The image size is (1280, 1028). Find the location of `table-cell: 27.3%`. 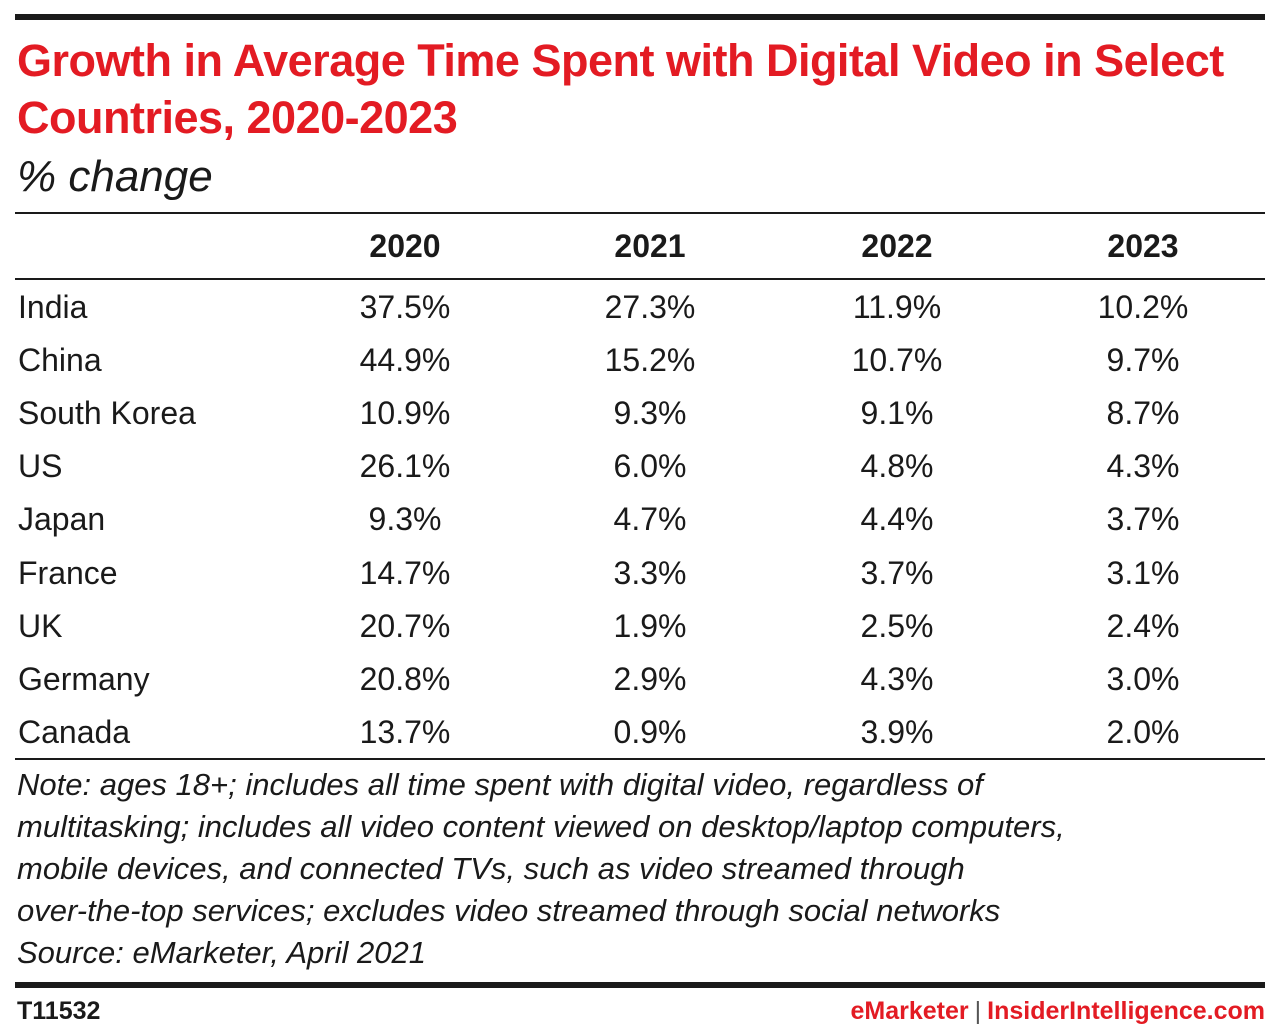

table-cell: 27.3% is located at coordinates (650, 307).